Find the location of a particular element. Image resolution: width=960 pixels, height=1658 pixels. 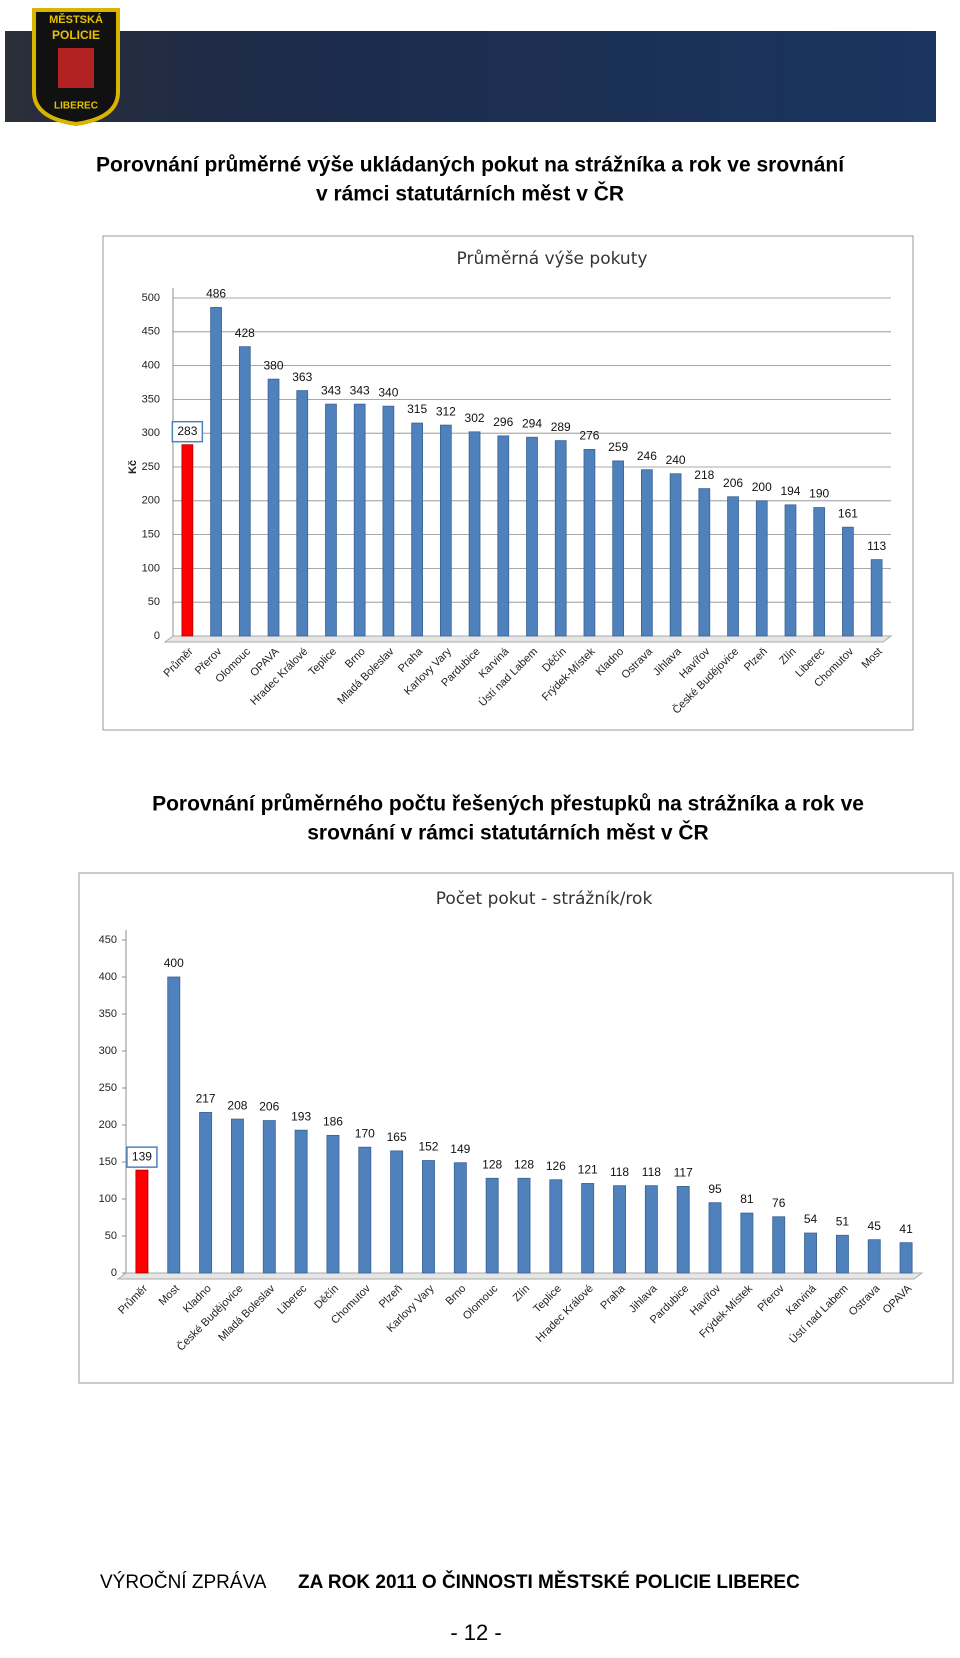

chart-title: Průměrná výše pokuty is located at coordinates (552, 259).